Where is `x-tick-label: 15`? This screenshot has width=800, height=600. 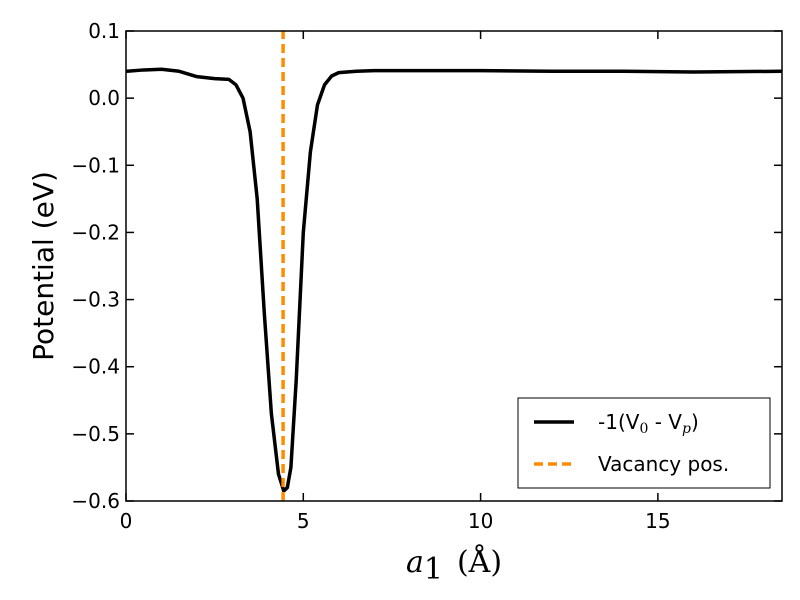
x-tick-label: 15 is located at coordinates (657, 521).